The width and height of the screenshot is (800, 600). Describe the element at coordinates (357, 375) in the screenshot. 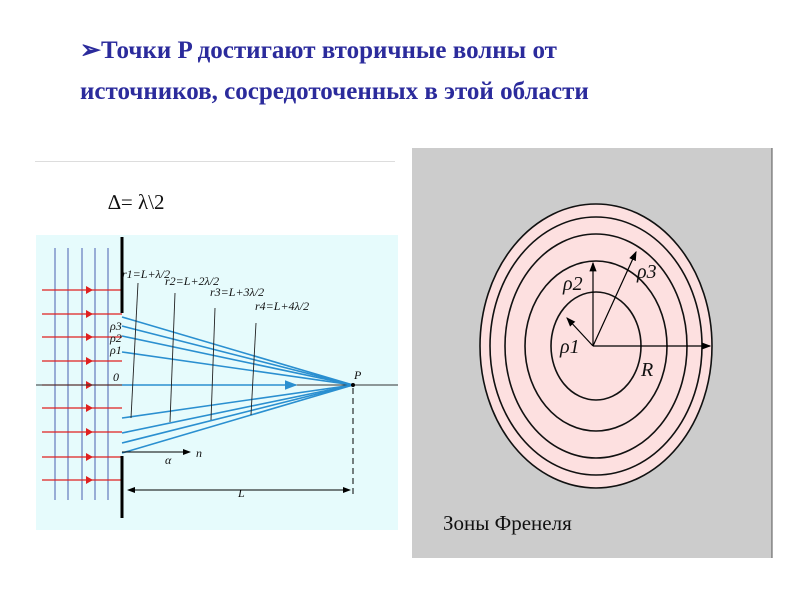

I see `label-point-p: P` at that location.